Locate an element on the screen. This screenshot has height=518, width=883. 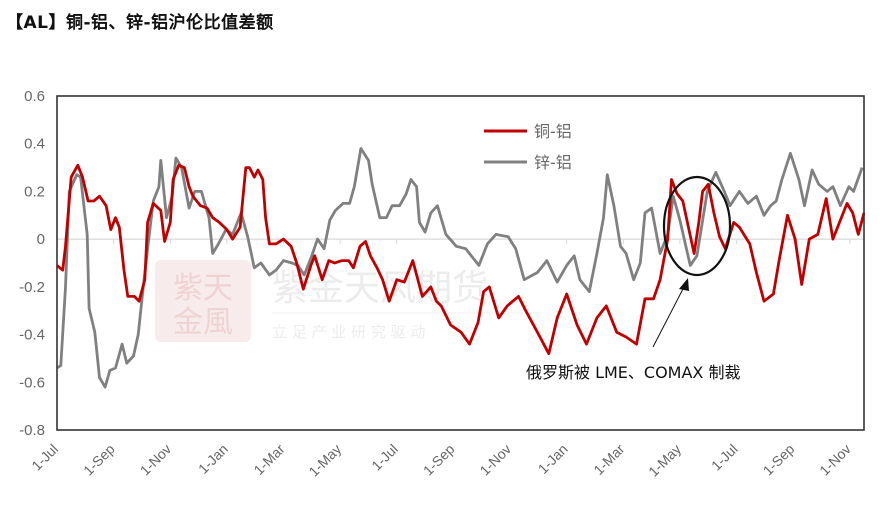
annotation-arrow-head is located at coordinates (684, 284).